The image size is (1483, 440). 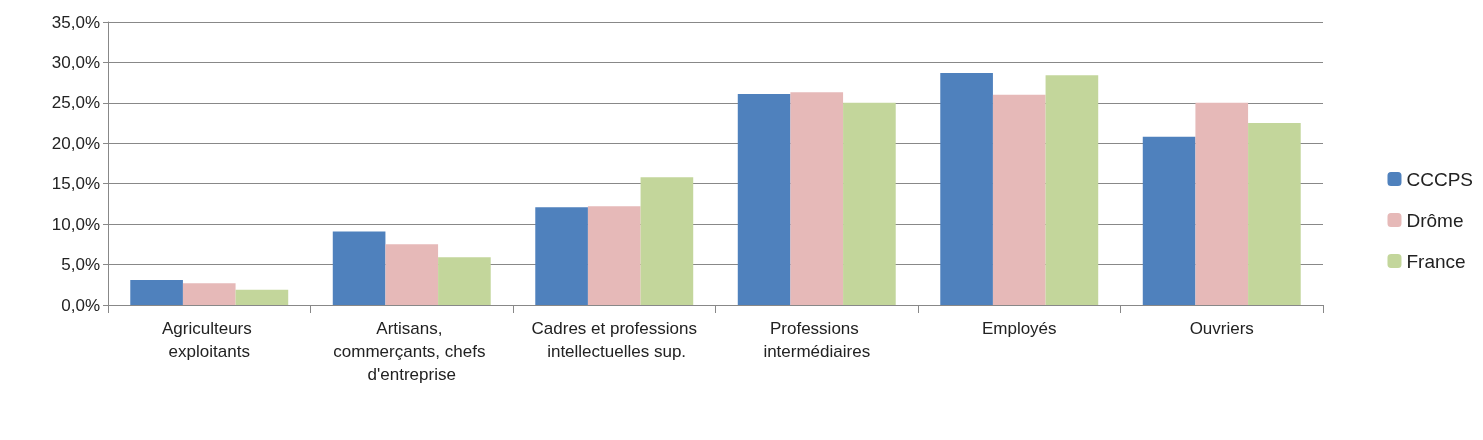 I want to click on x-tick-label: Artisans, commerçants, chefs d'entreprise, so click(x=412, y=351).